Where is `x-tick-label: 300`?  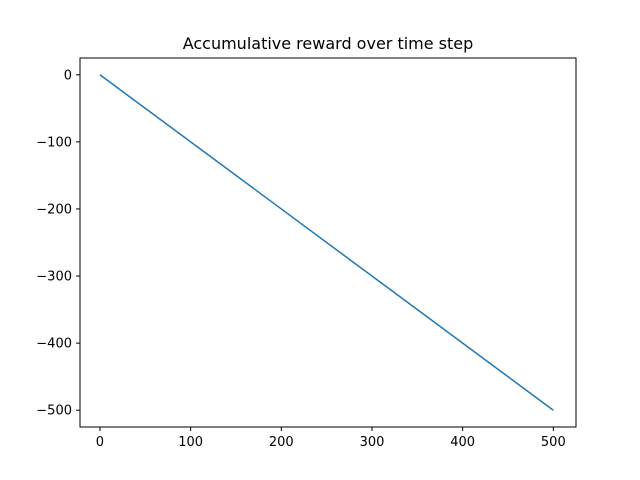 x-tick-label: 300 is located at coordinates (372, 442).